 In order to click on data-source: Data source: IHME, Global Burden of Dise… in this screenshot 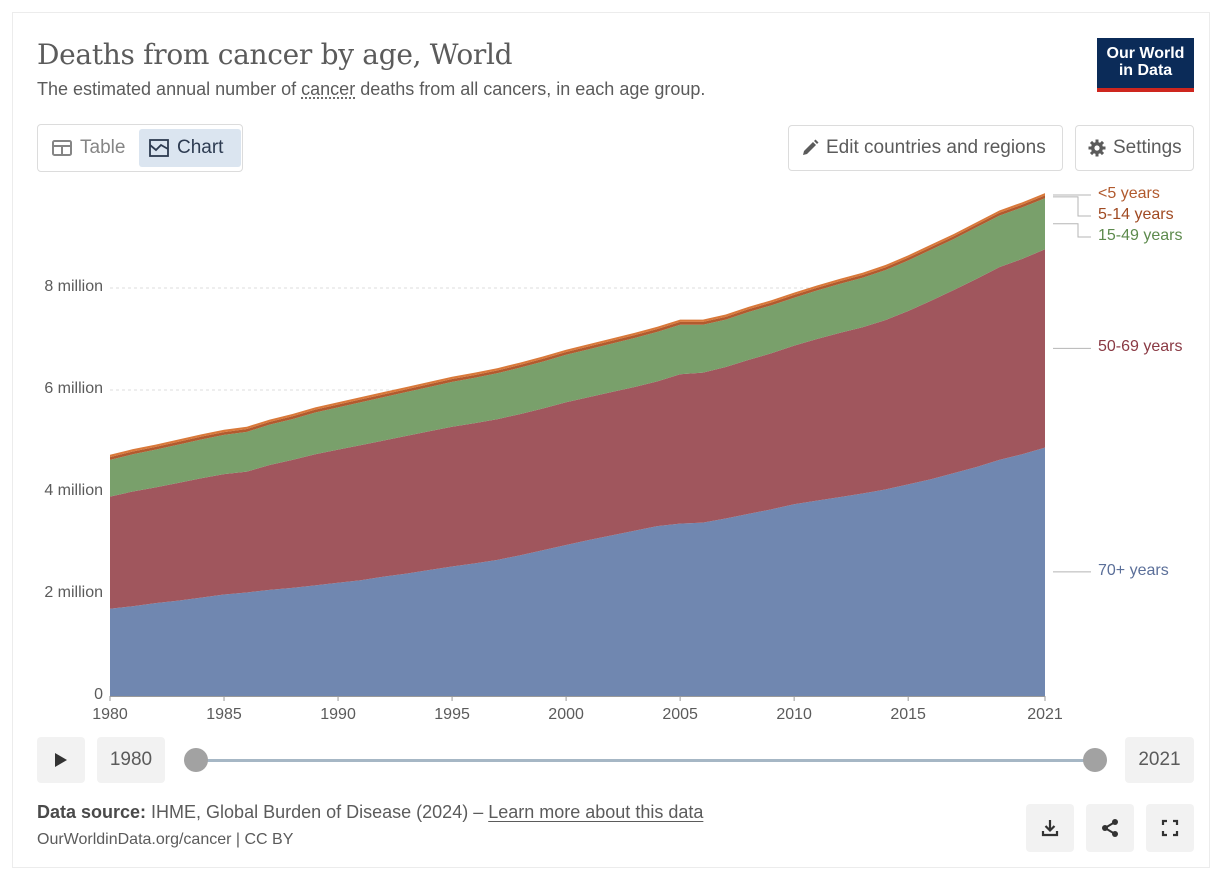, I will do `click(370, 812)`.